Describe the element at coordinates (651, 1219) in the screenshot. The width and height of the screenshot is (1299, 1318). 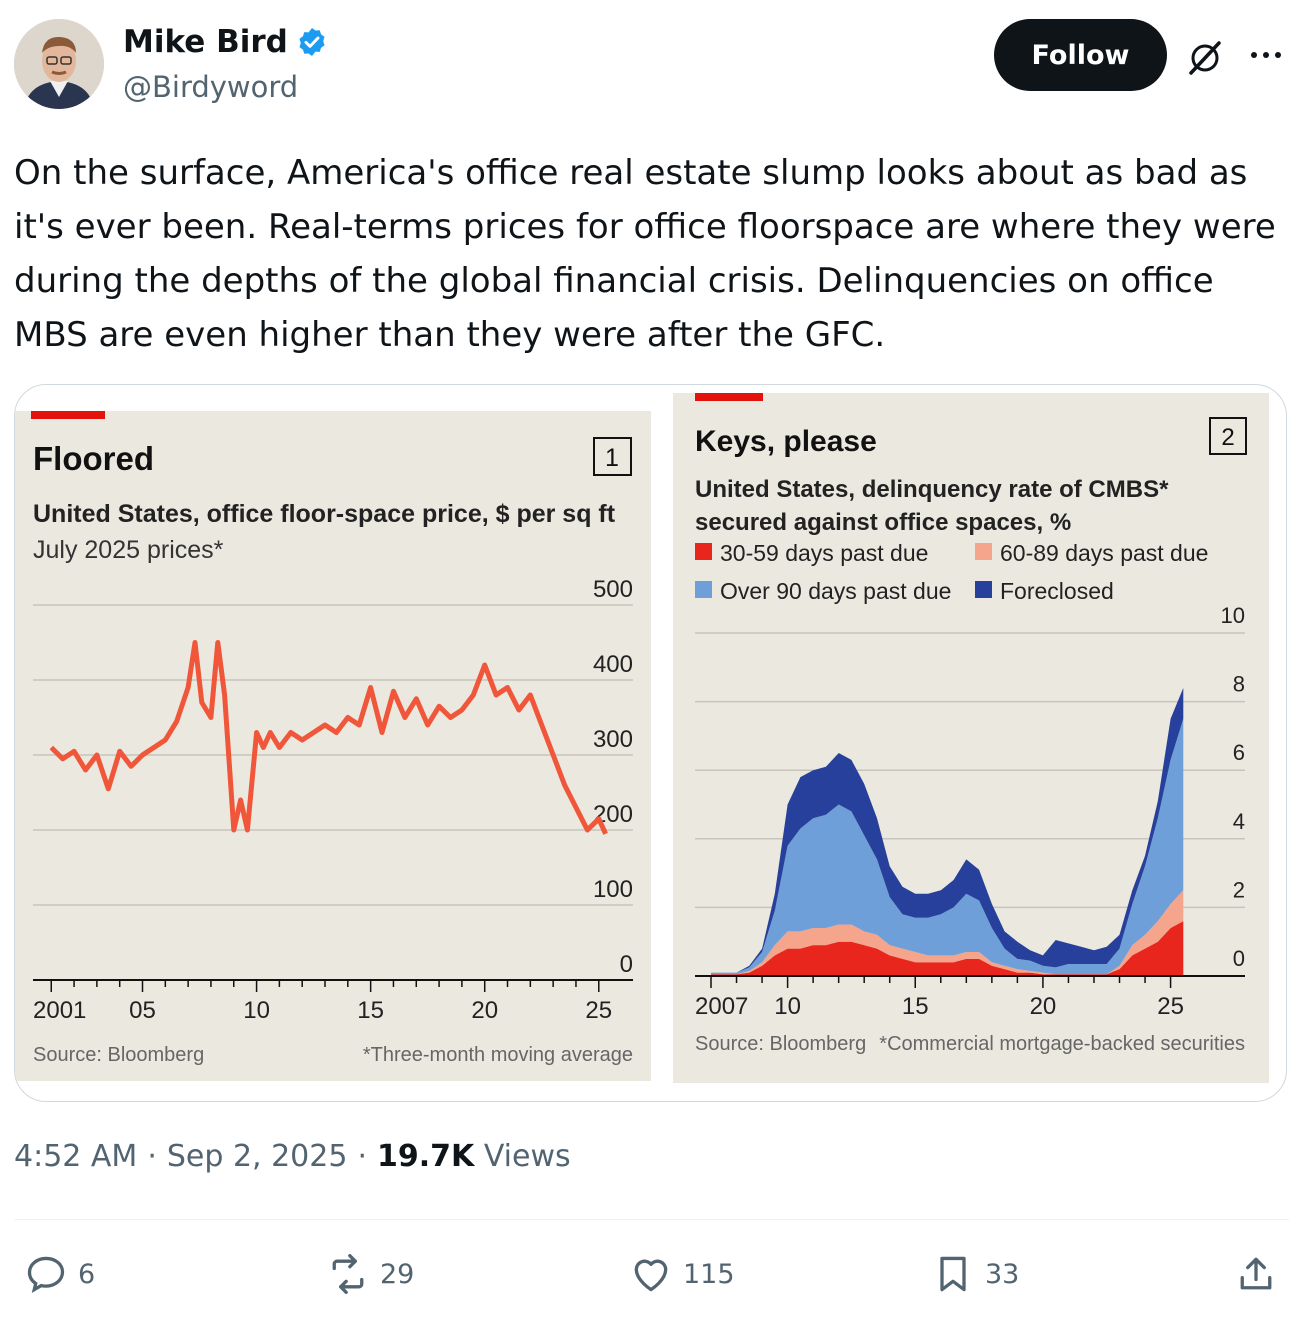
I see `divider` at that location.